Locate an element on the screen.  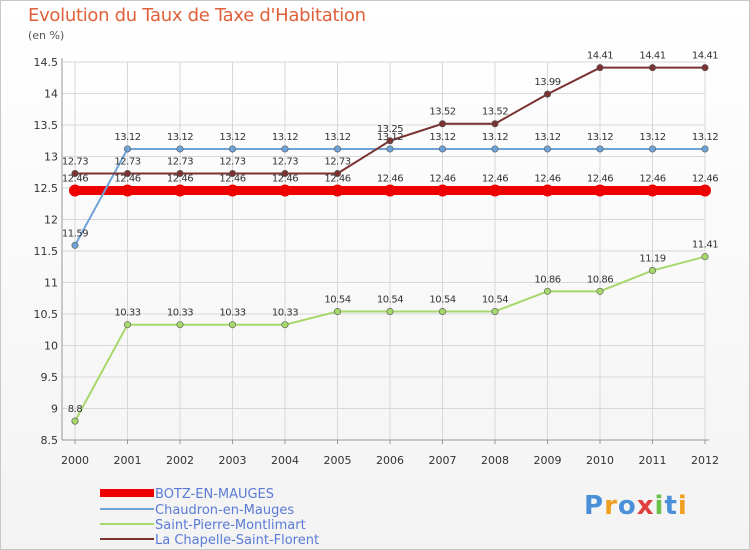
legend-label: BOTZ-EN-MAUGES is located at coordinates (214, 494).